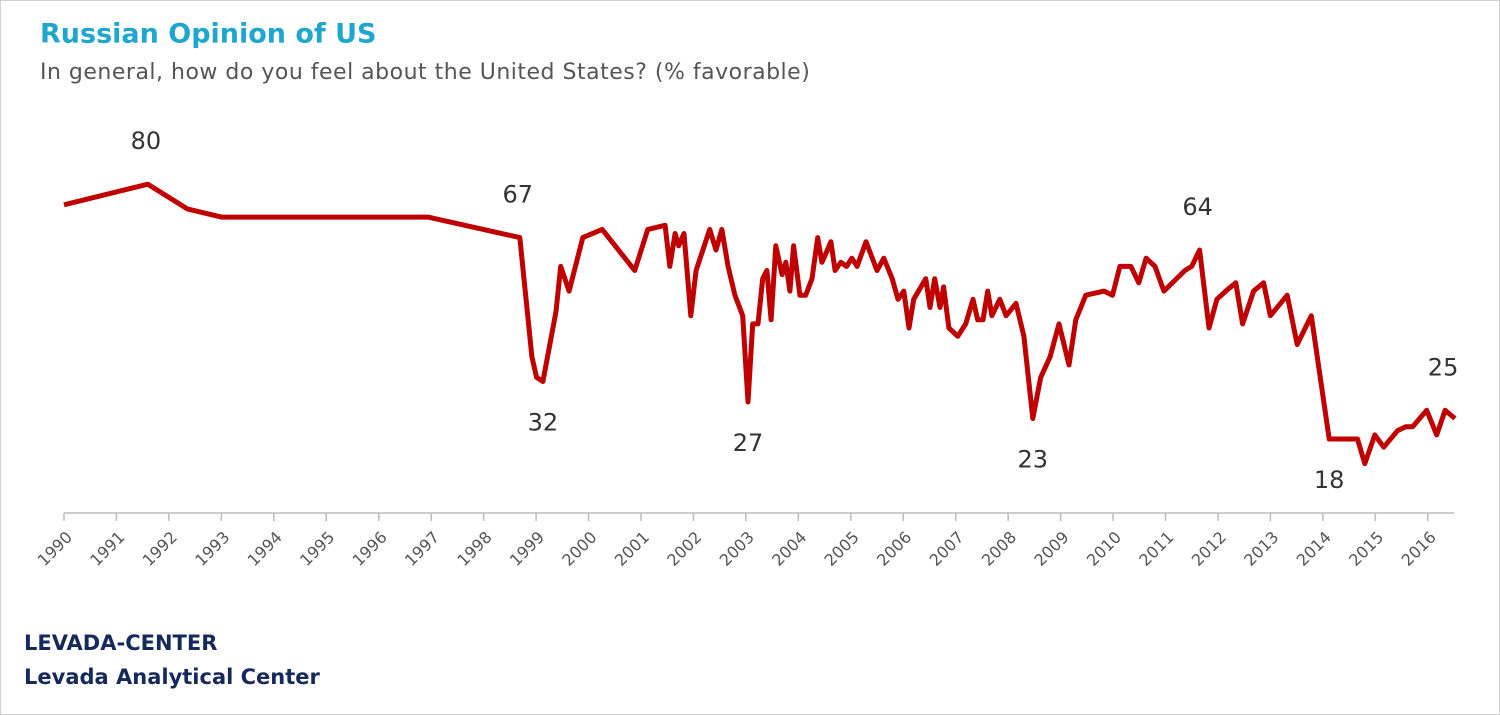 This screenshot has height=715, width=1500. What do you see at coordinates (543, 422) in the screenshot?
I see `data-label: 32` at bounding box center [543, 422].